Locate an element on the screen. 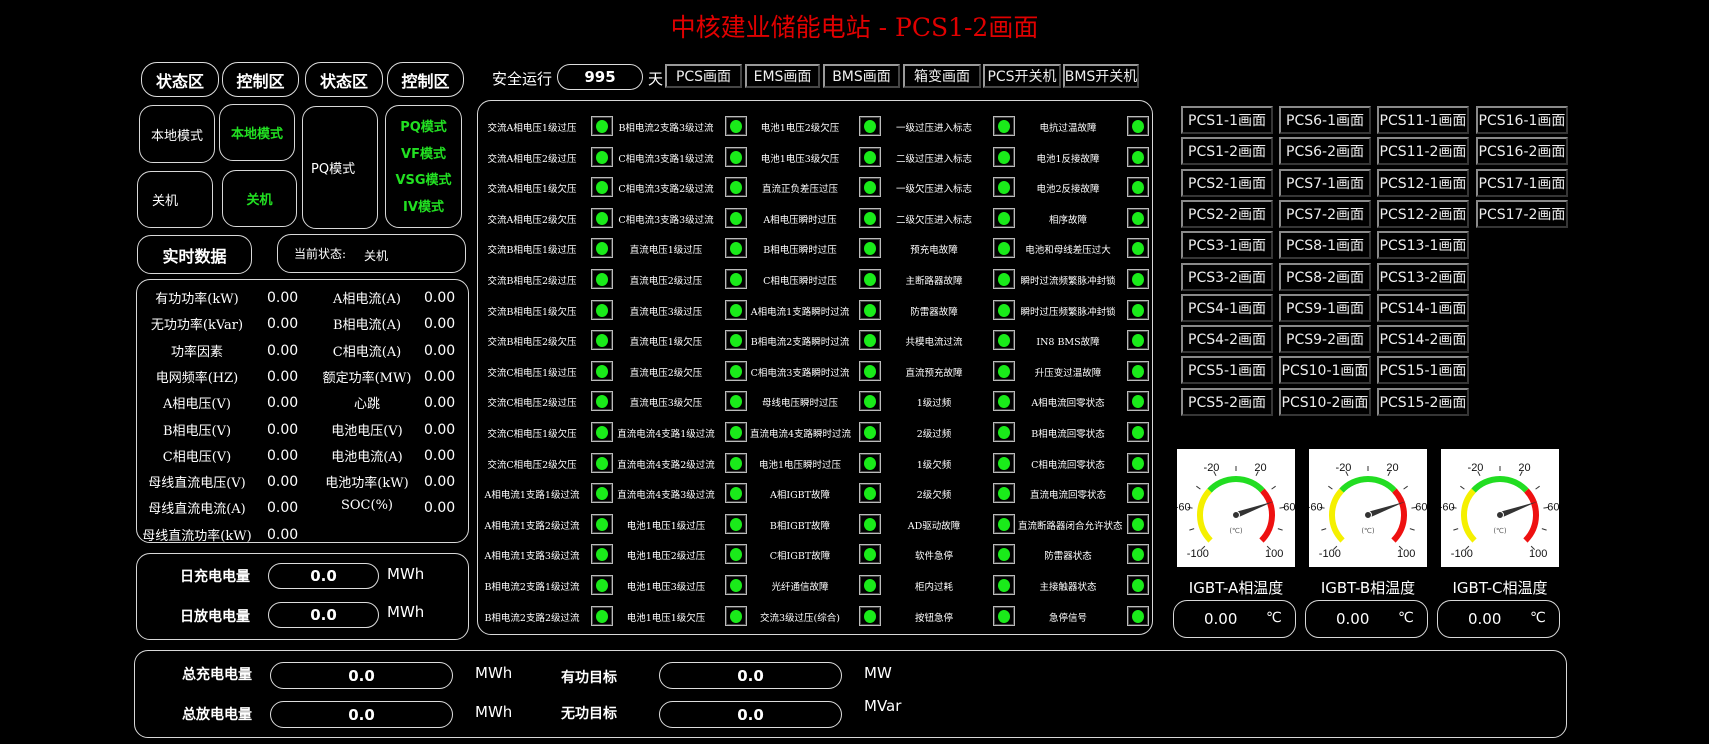  alarm-label: B相电压瞬时过压 is located at coordinates (800, 251).